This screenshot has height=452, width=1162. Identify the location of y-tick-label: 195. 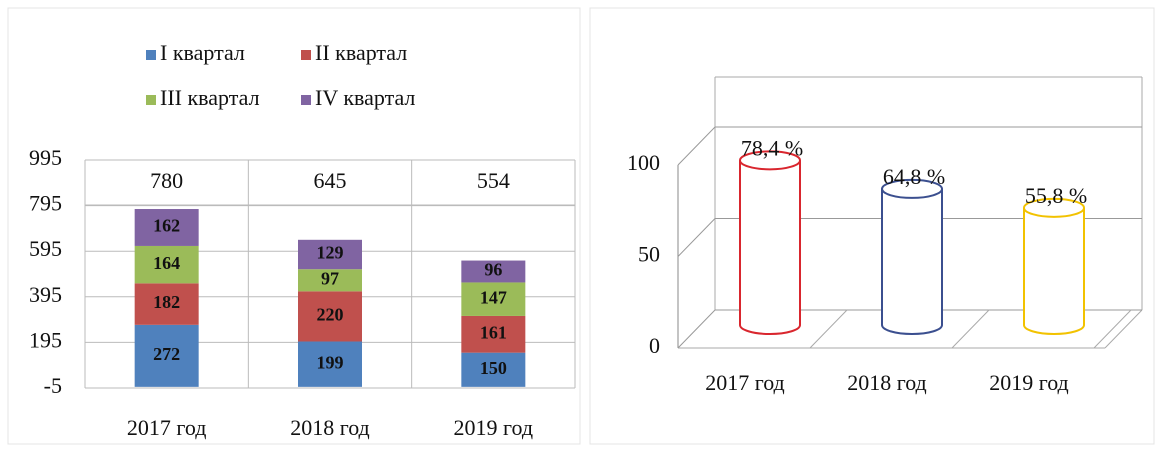
(45, 339).